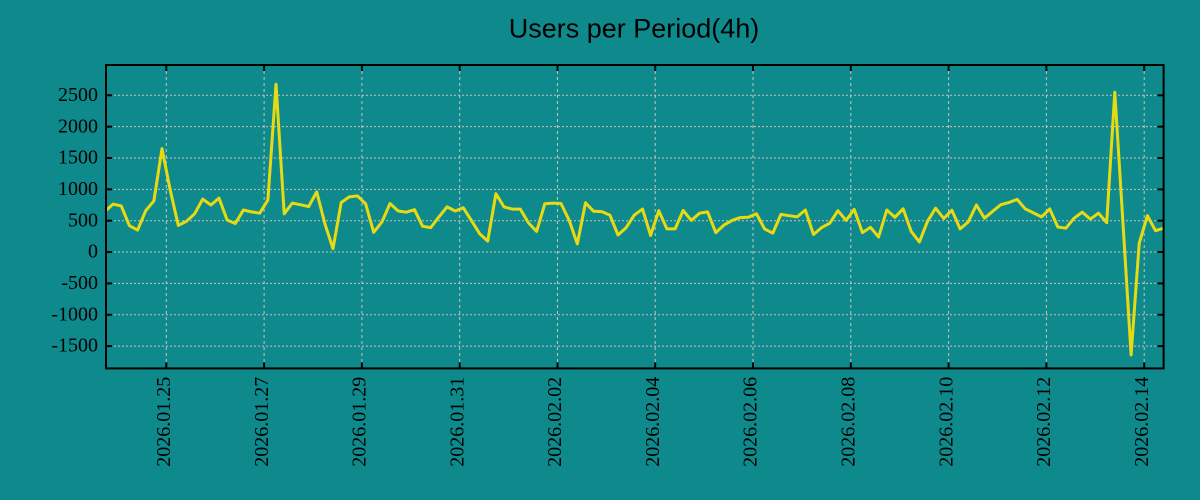  Describe the element at coordinates (74, 346) in the screenshot. I see `svg-text: -1500` at that location.